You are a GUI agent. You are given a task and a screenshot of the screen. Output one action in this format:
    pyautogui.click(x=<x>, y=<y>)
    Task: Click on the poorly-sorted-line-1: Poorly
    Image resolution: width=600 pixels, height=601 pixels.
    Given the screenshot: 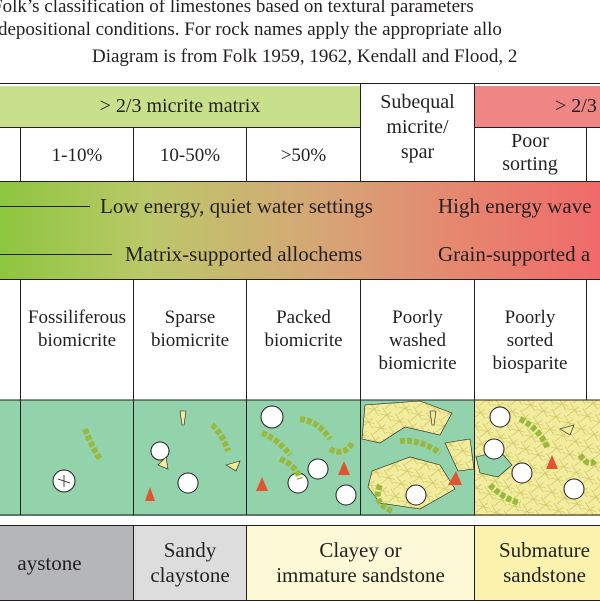 What is the action you would take?
    pyautogui.click(x=530, y=317)
    